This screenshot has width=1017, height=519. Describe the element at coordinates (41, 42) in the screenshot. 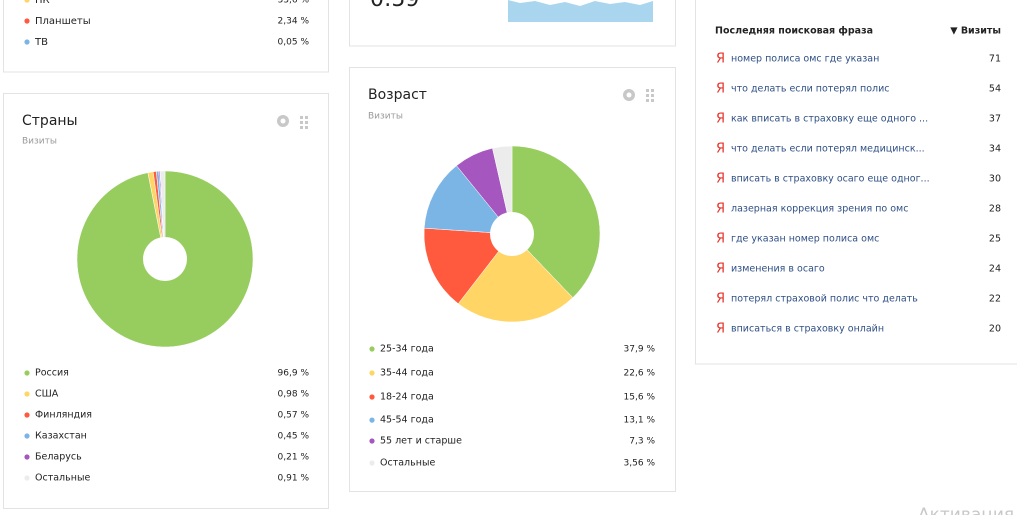

I see `legend-label: ТВ` at that location.